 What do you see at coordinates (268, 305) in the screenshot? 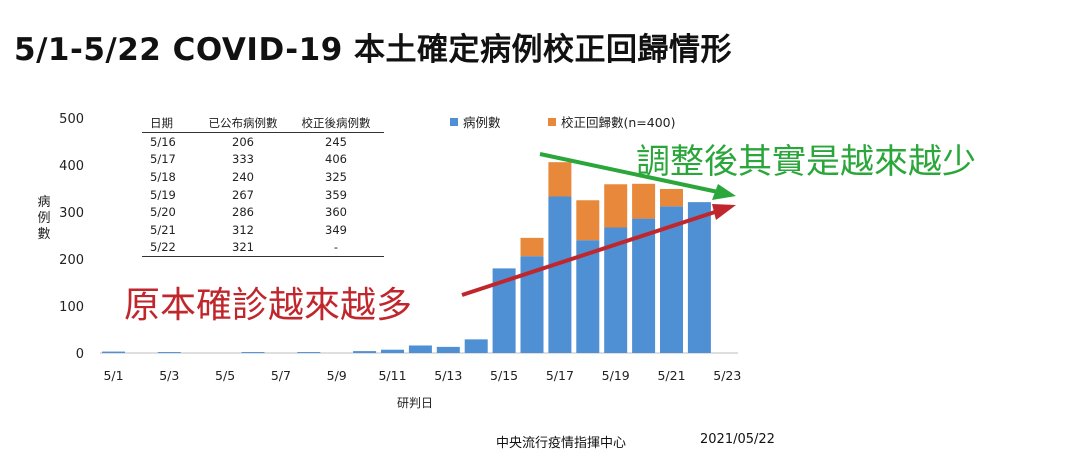
I see `annotation-increasing: 原本確診越來越多` at bounding box center [268, 305].